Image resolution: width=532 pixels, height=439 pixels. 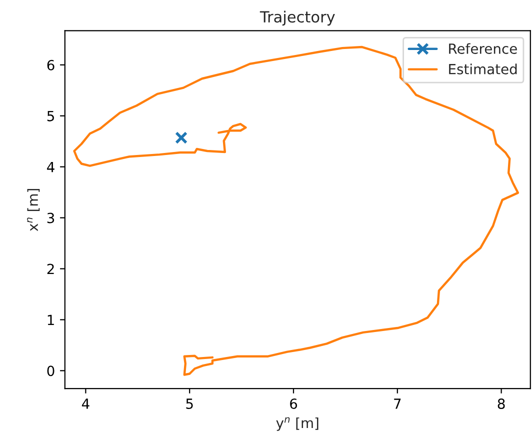 What do you see at coordinates (50, 269) in the screenshot?
I see `y-tick-label: 2` at bounding box center [50, 269].